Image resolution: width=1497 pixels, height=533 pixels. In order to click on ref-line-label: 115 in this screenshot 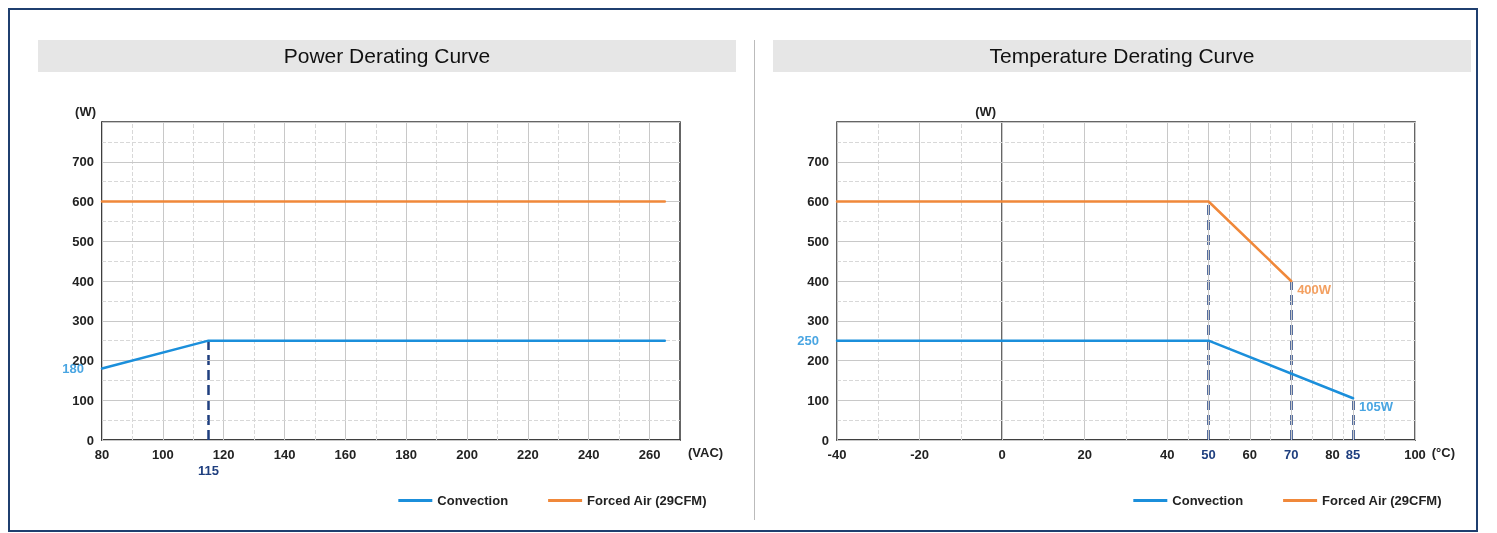, I will do `click(208, 470)`.